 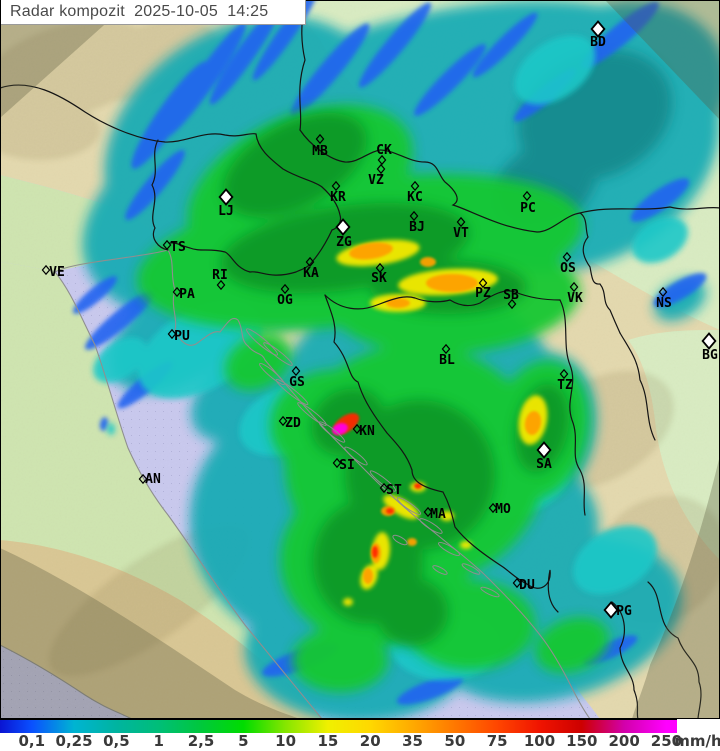 I want to click on city-MB: MB, so click(x=320, y=146).